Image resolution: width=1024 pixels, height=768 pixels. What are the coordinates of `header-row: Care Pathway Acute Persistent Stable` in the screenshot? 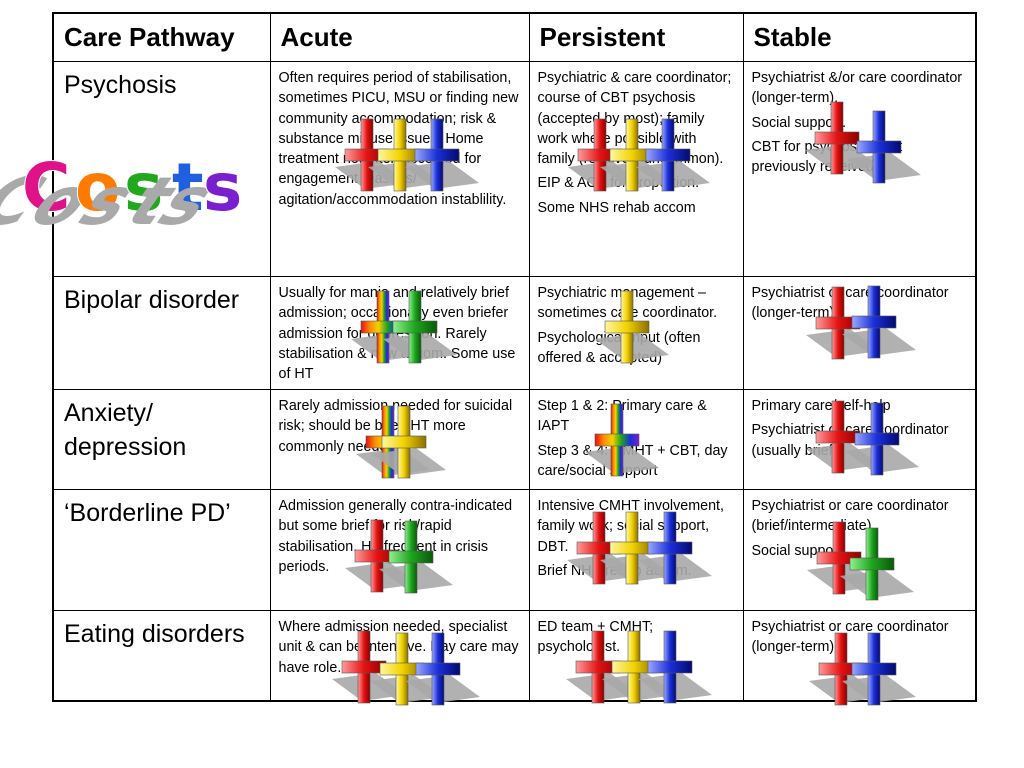 It's located at (514, 37).